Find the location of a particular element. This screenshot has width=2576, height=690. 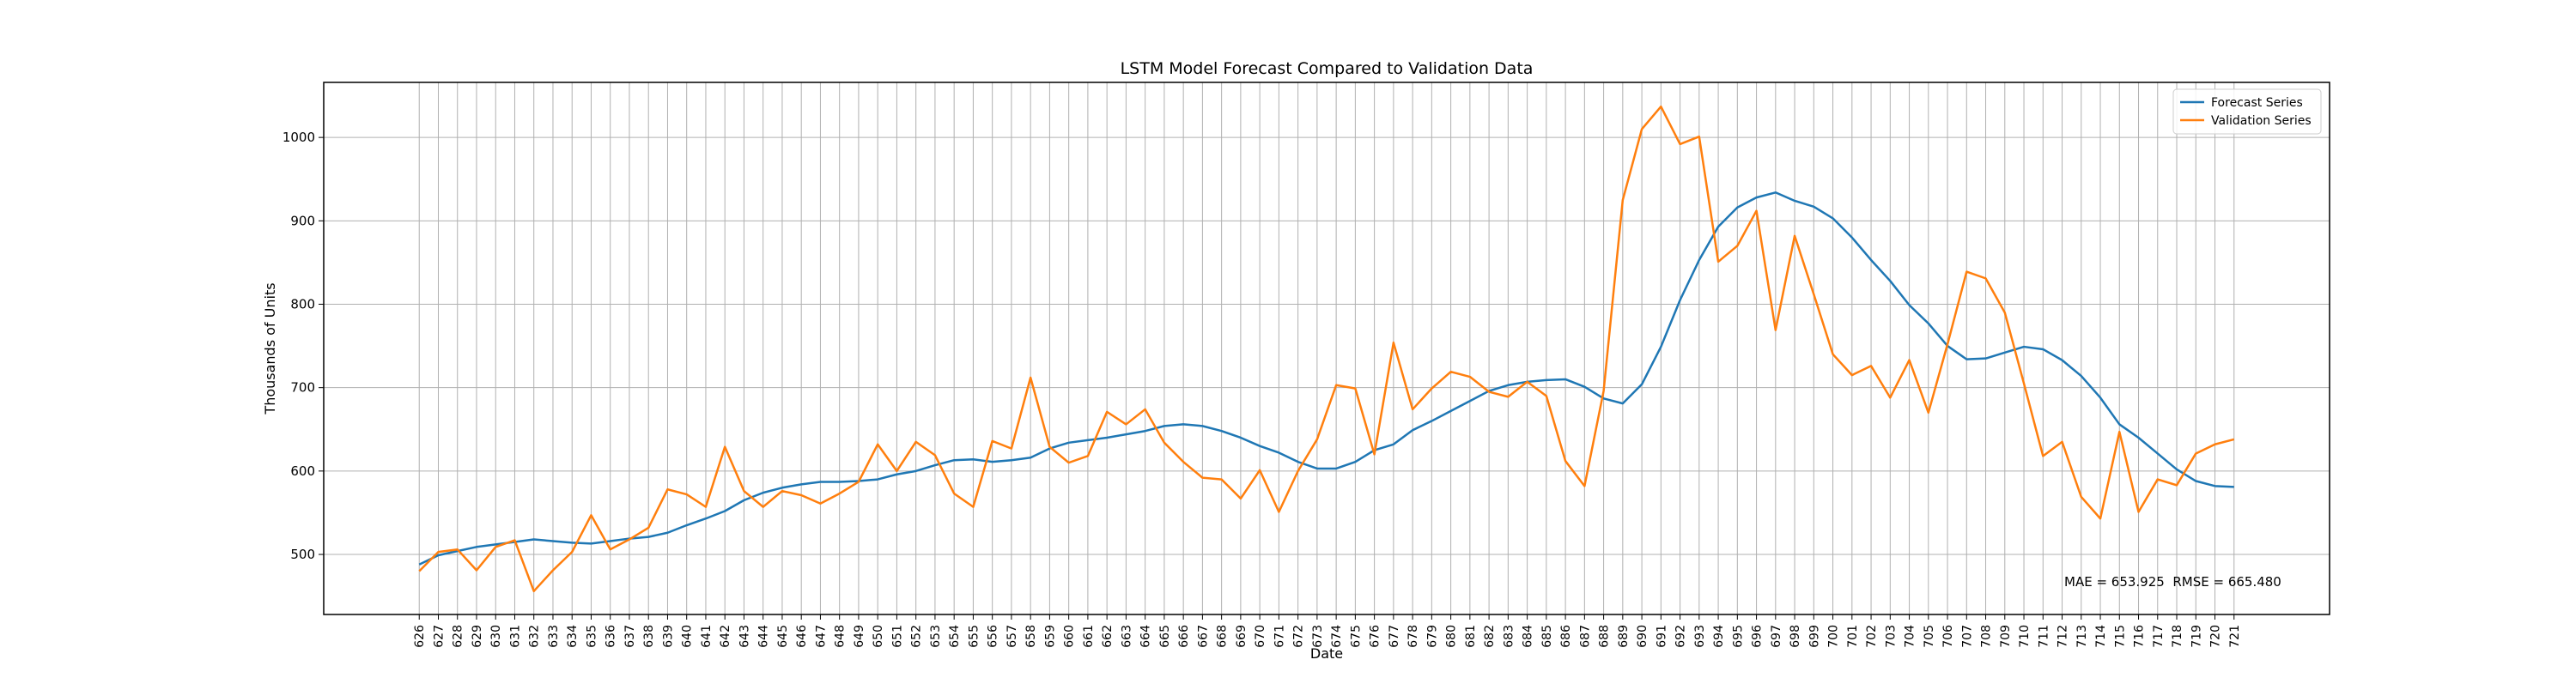

x-tick-label: 629 is located at coordinates (477, 636).